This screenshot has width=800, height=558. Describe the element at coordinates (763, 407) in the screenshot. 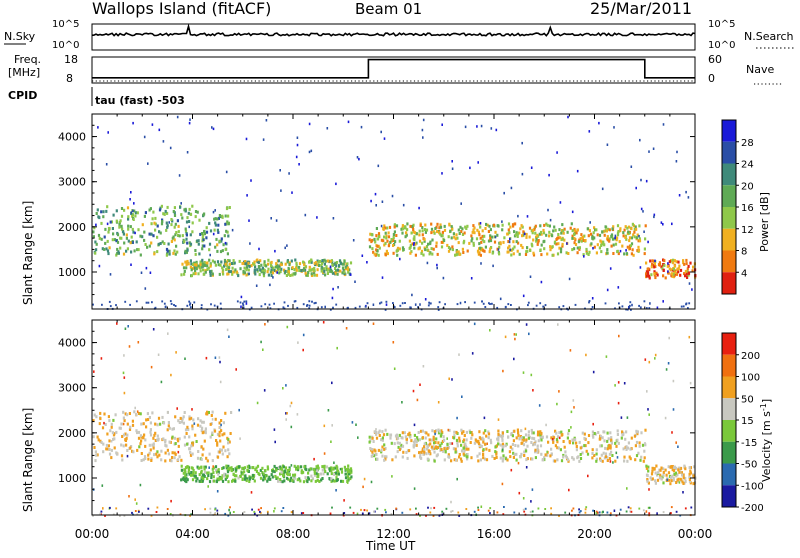

I see `velocity-colorbar-label-sup: -1` at that location.